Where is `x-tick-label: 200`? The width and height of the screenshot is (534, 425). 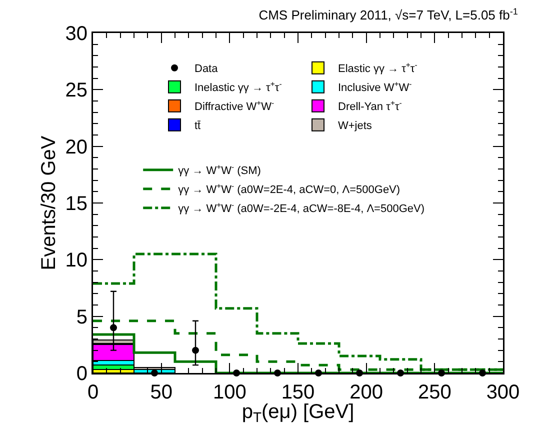 x-tick-label: 200 is located at coordinates (367, 393).